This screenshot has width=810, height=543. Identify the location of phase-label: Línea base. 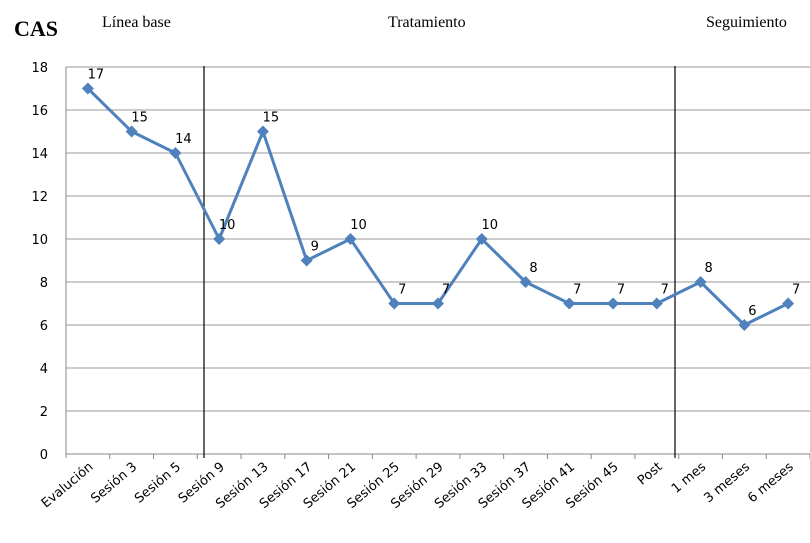
(136, 22).